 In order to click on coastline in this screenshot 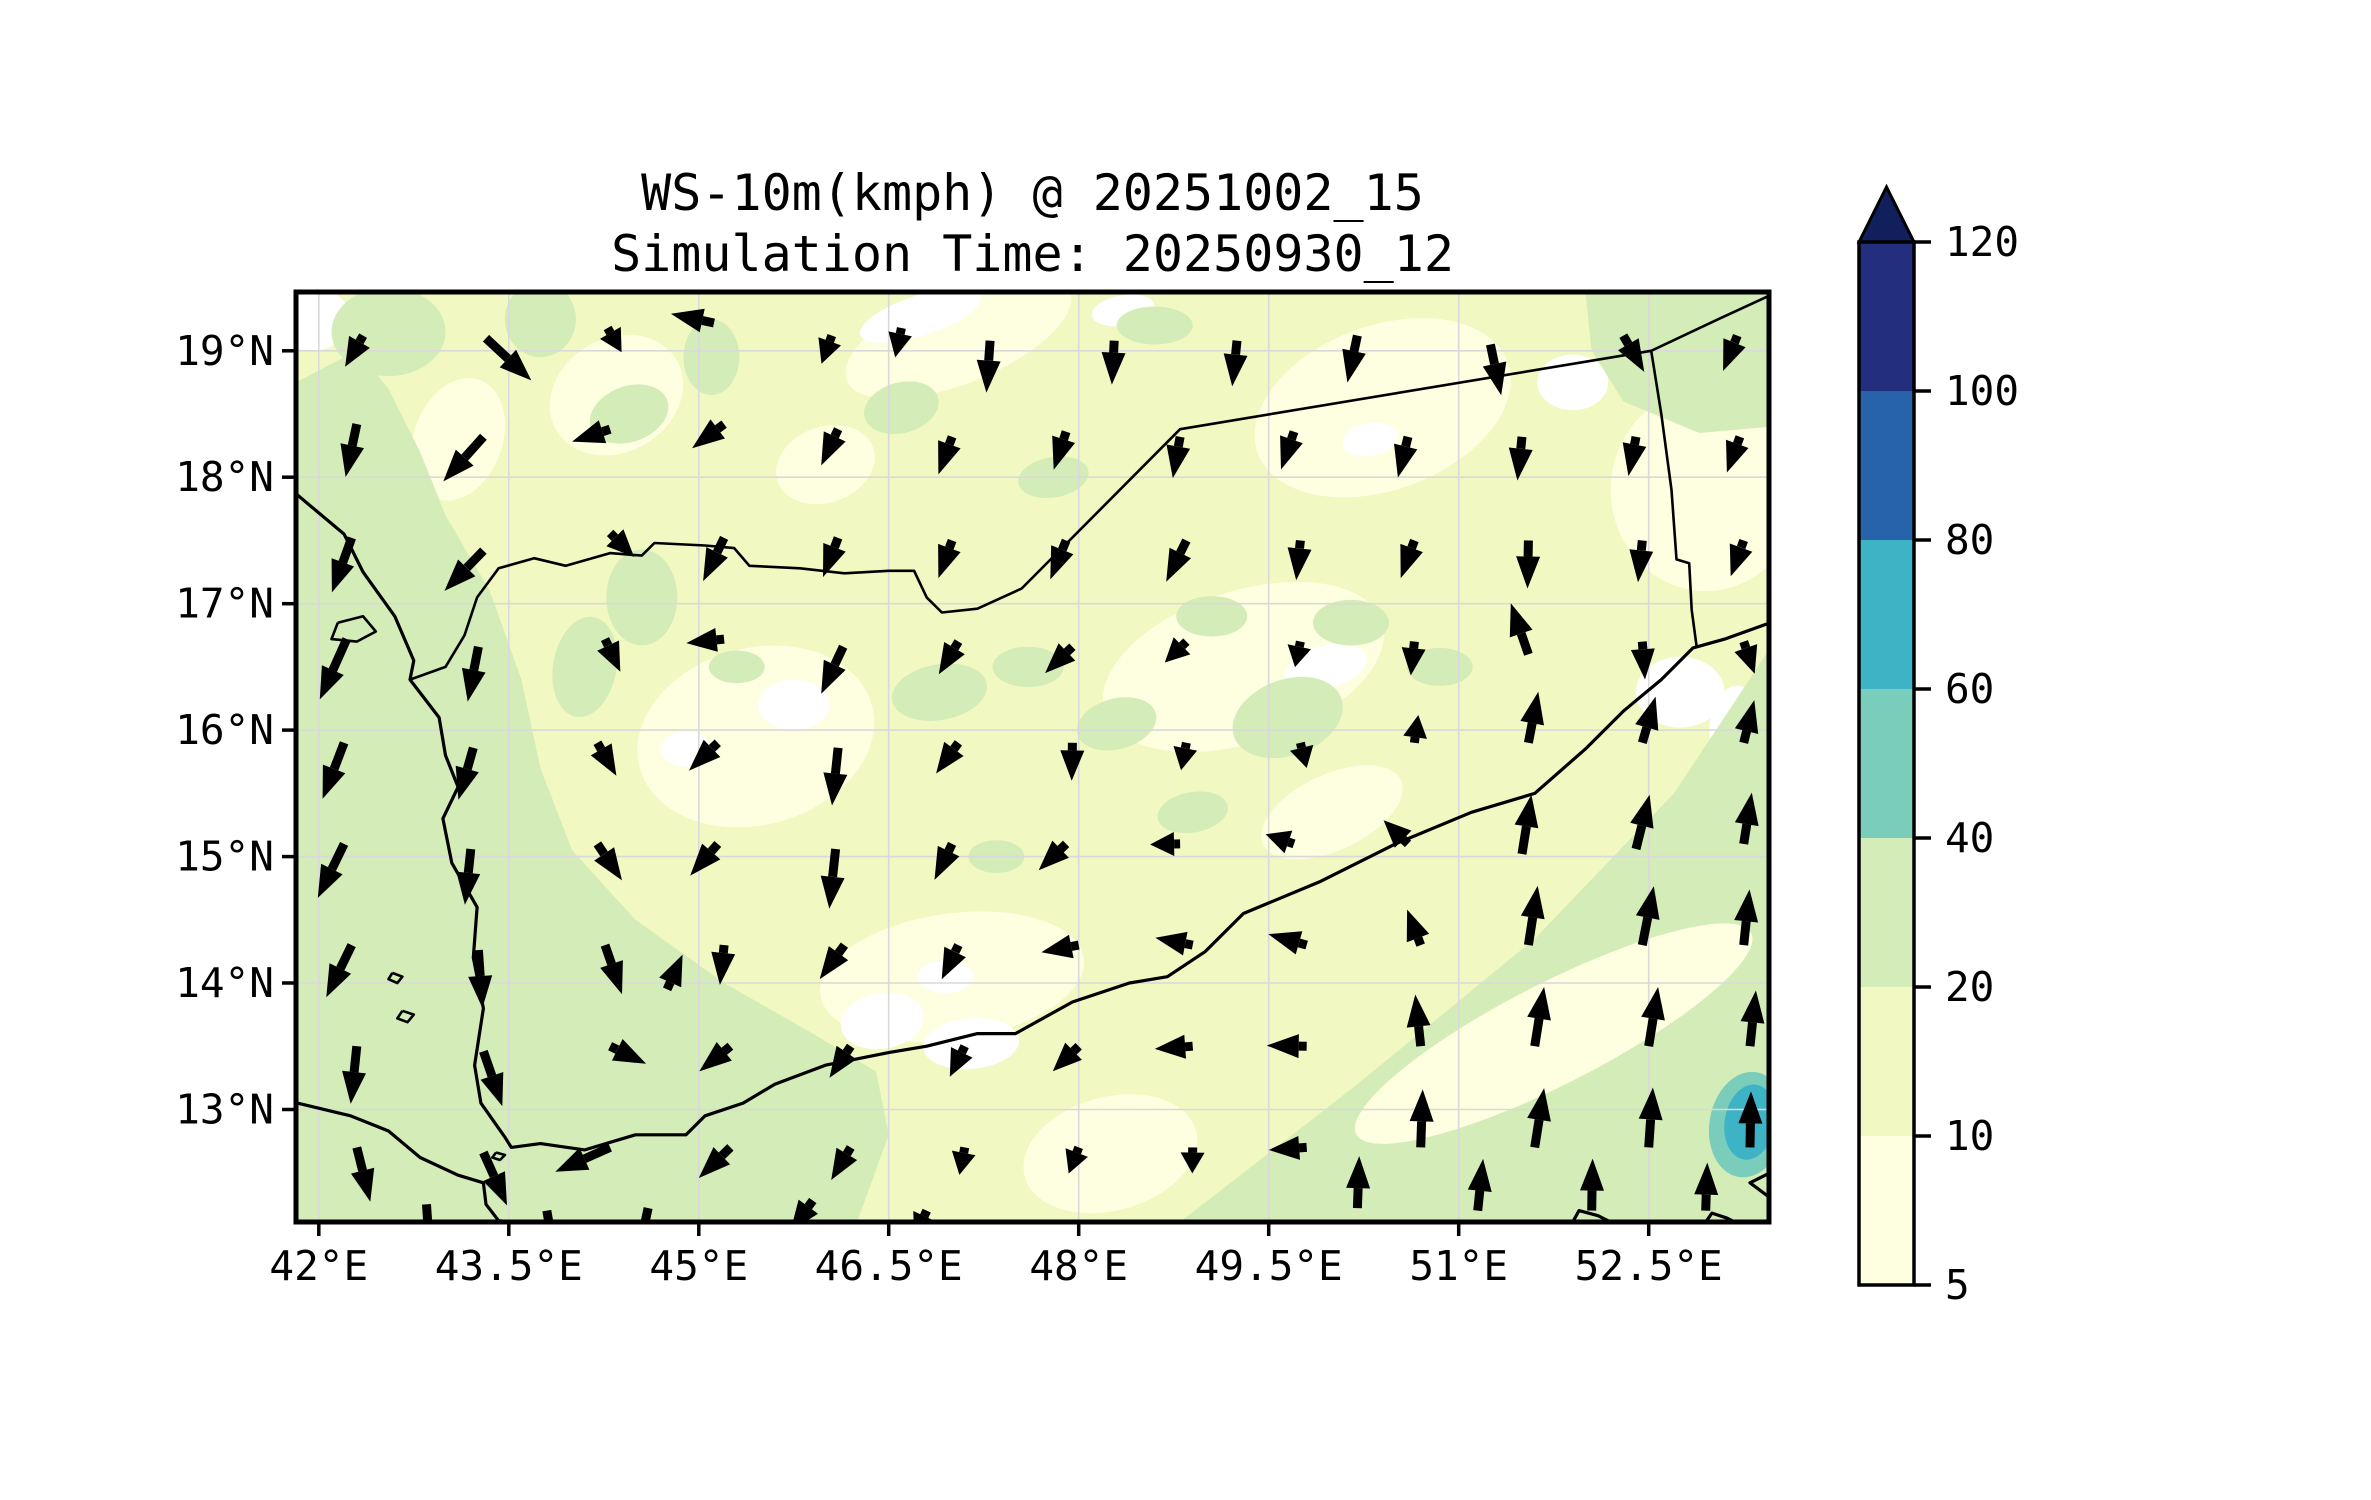, I will do `click(1591, 1215)`.